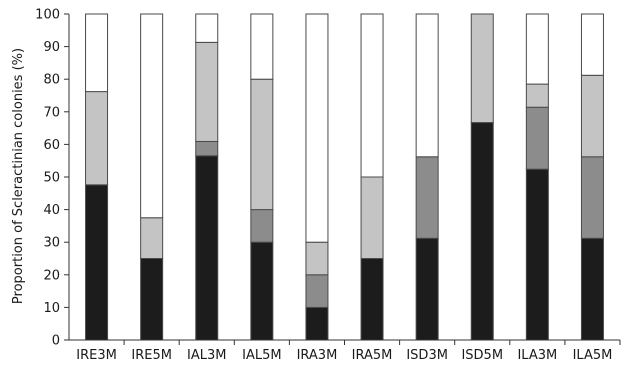 This screenshot has height=365, width=629. I want to click on x-tick-label: ILA3M, so click(537, 355).